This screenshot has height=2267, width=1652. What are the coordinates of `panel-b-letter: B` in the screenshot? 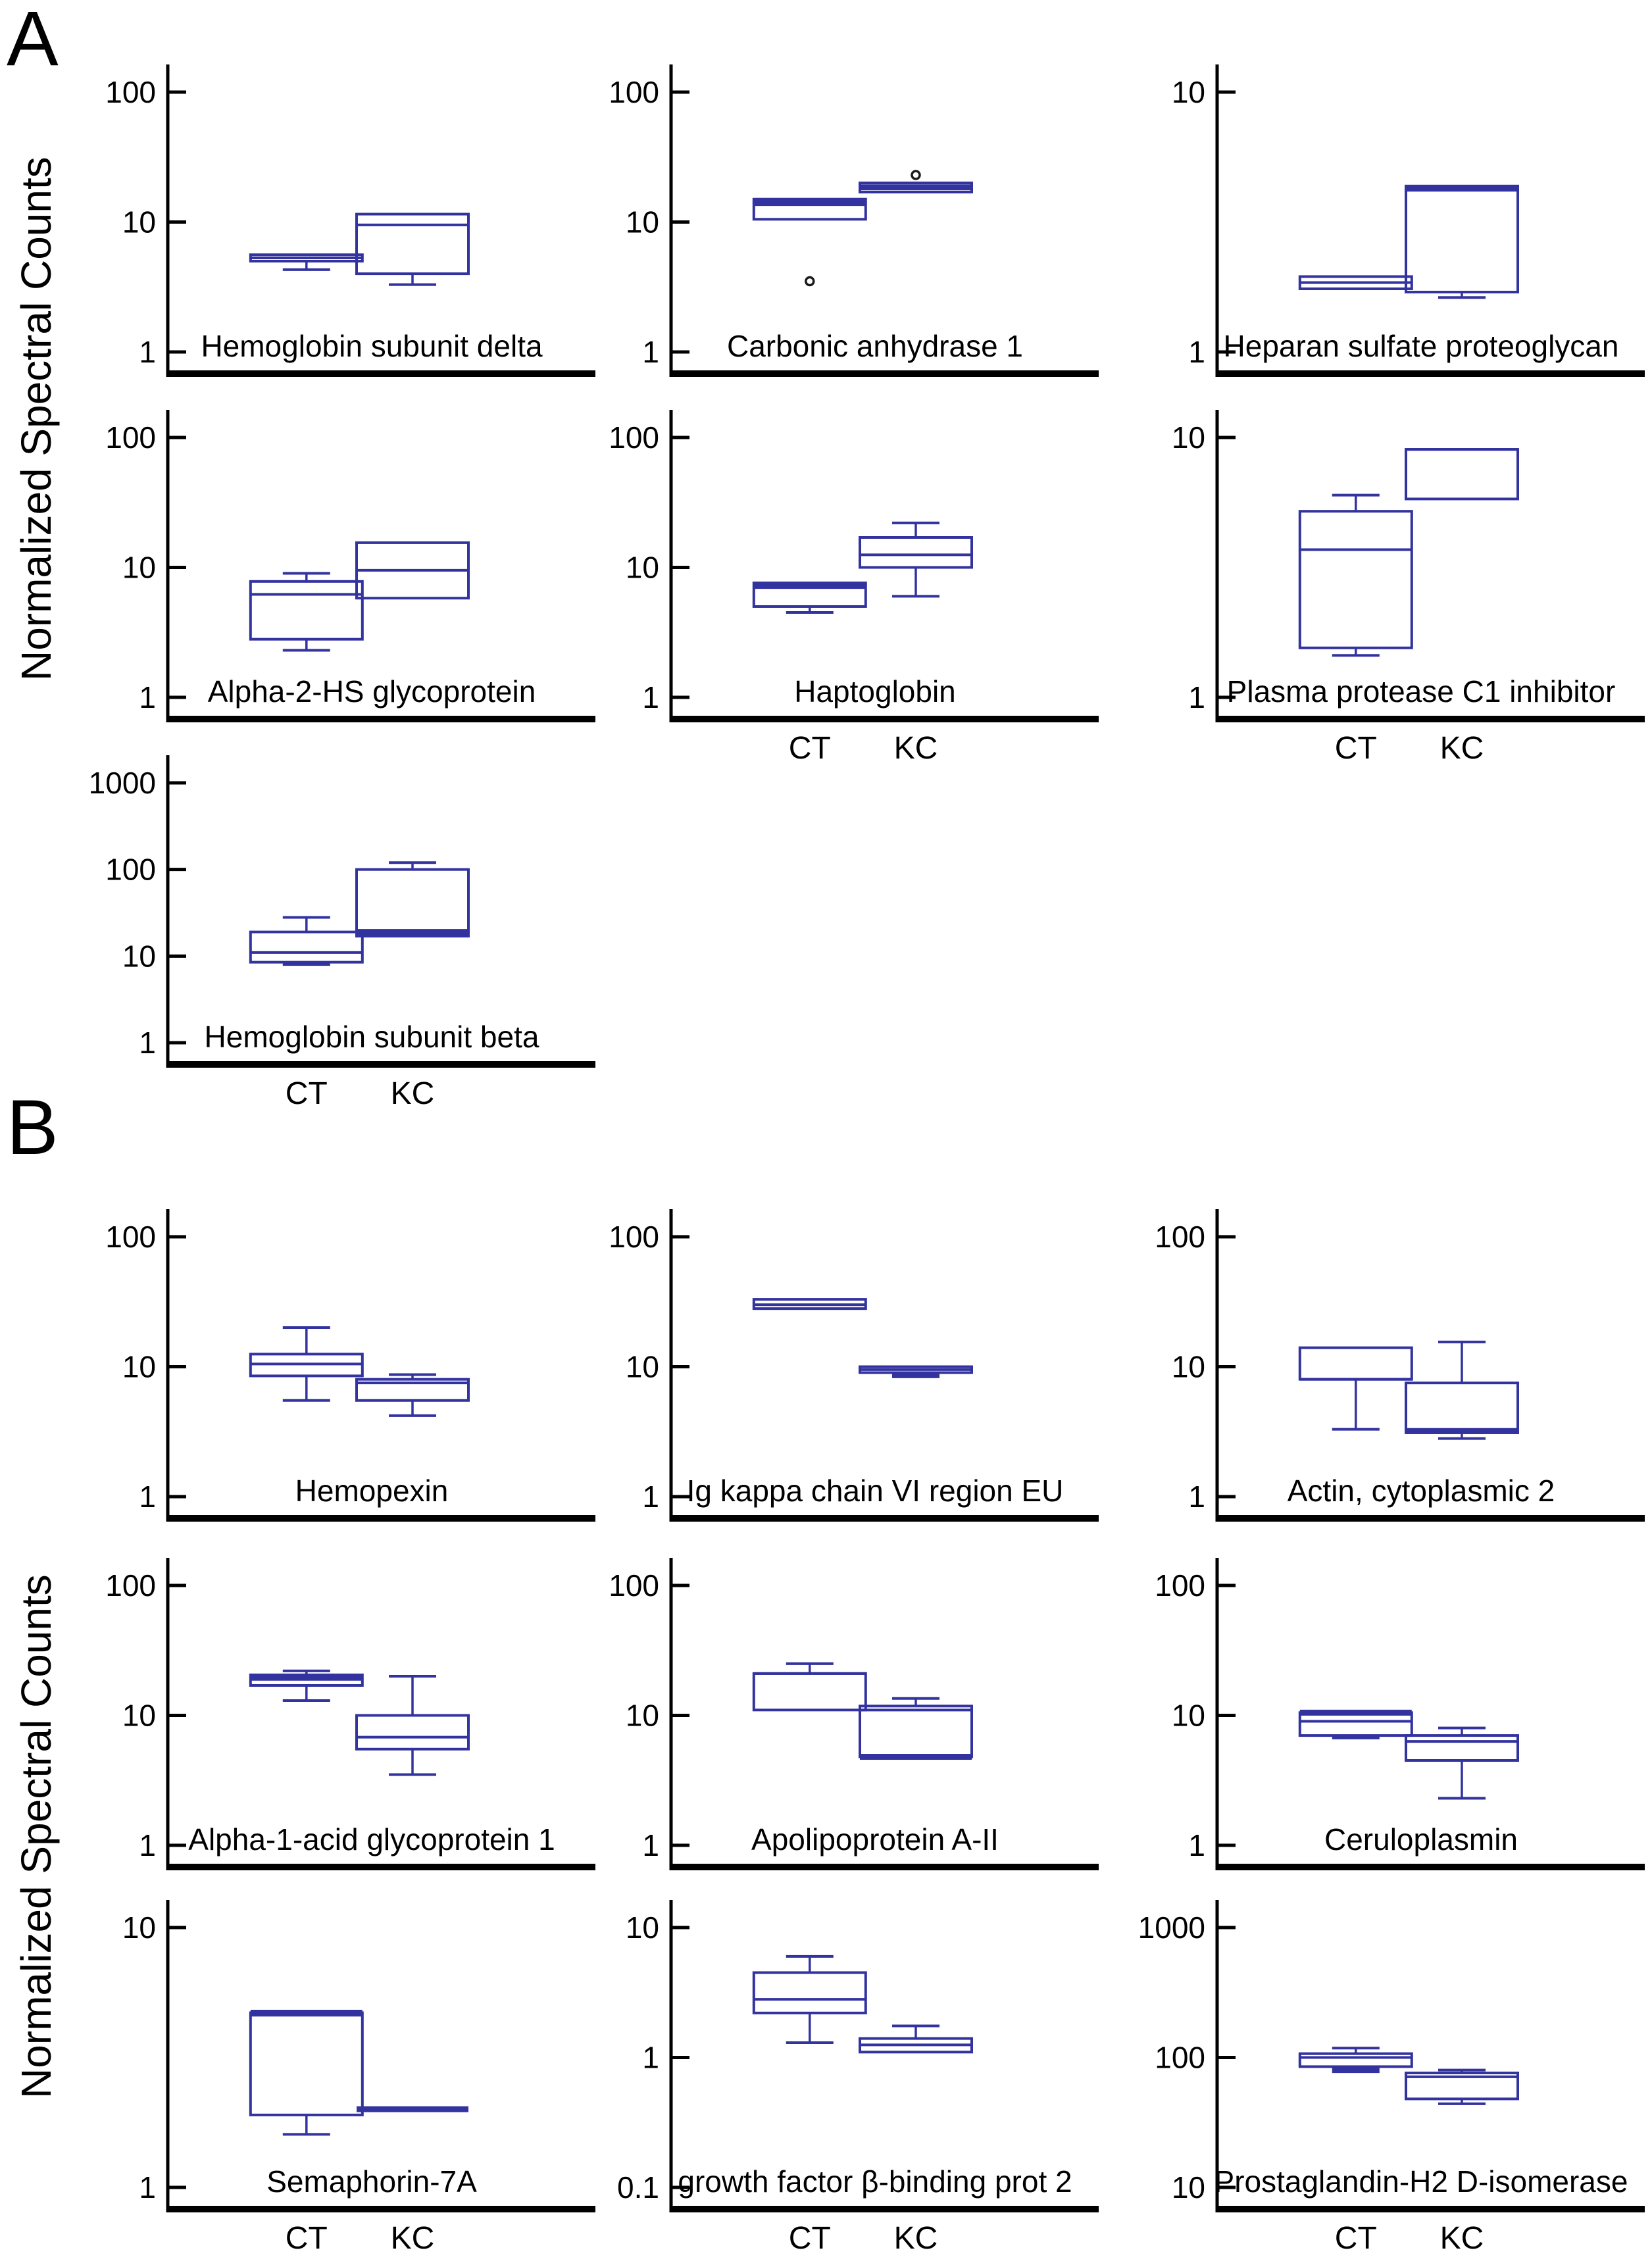 It's located at (33, 1127).